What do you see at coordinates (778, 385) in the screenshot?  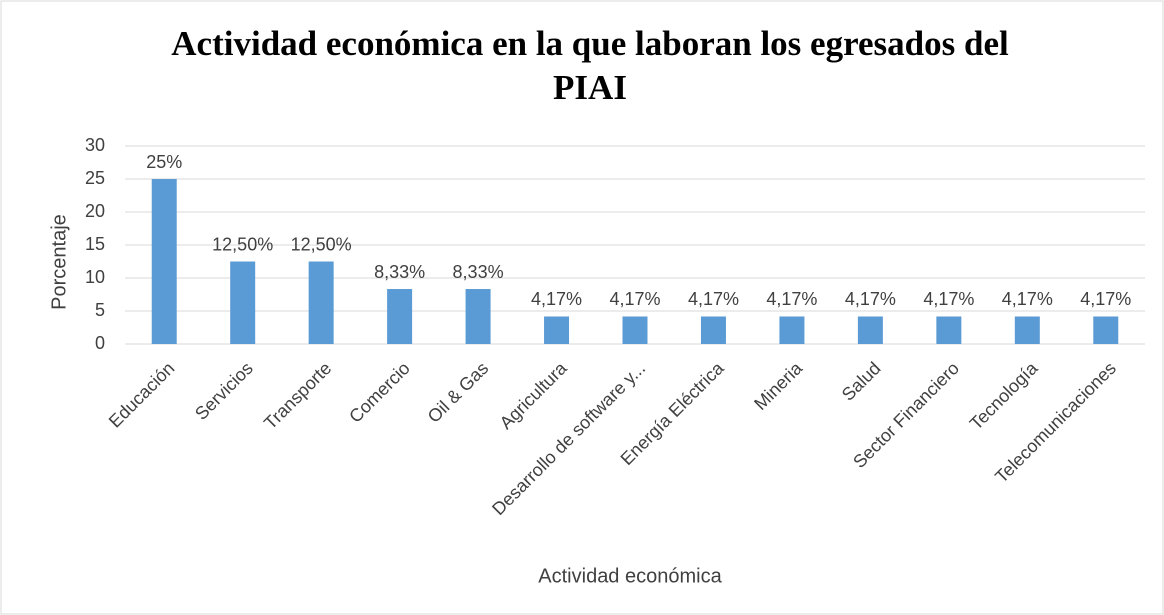 I see `x-tick-label: Mineria` at bounding box center [778, 385].